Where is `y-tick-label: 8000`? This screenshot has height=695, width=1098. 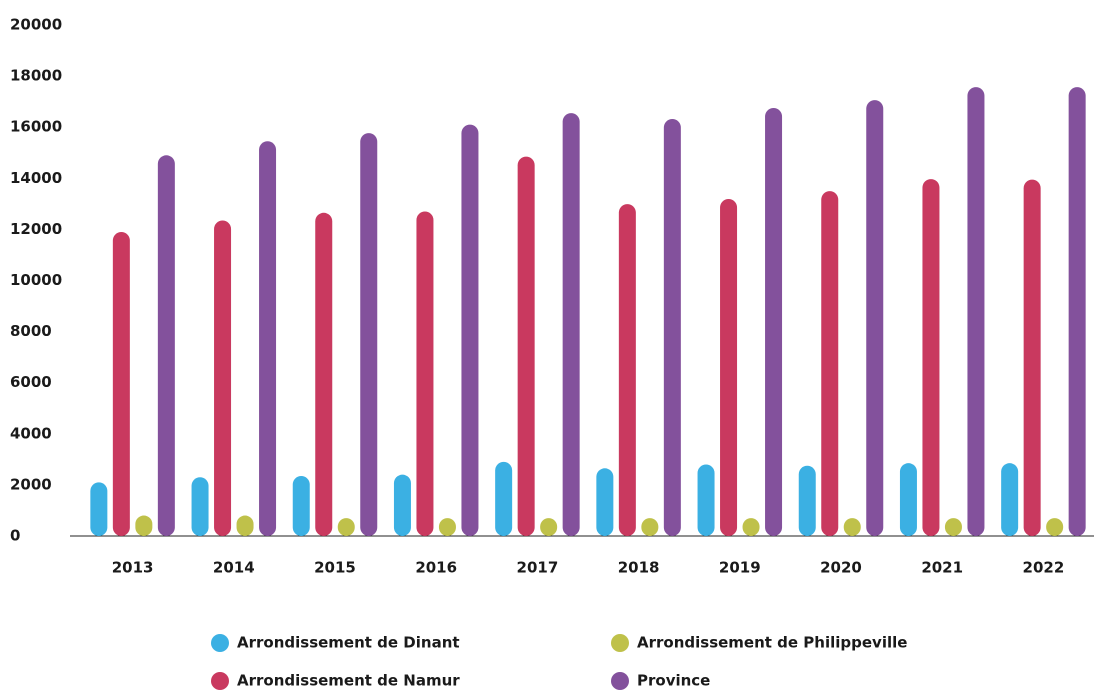 y-tick-label: 8000 is located at coordinates (31, 331).